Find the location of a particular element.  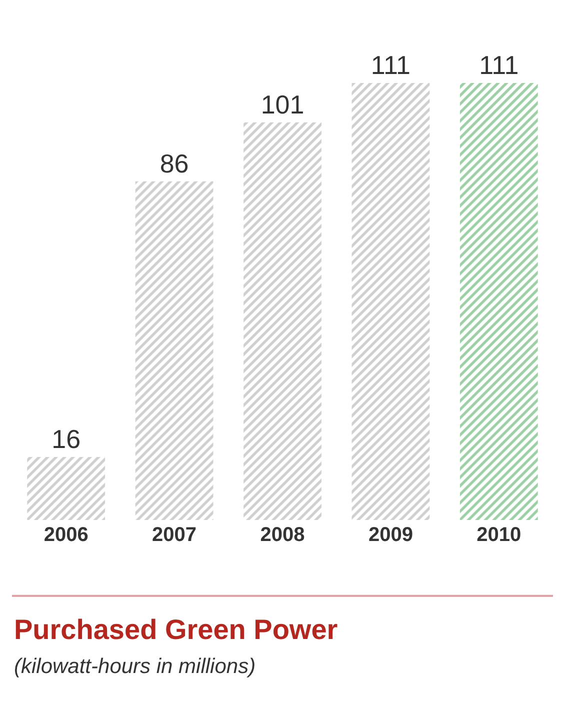

text: (kilowatt-hours in millions) is located at coordinates (135, 666).